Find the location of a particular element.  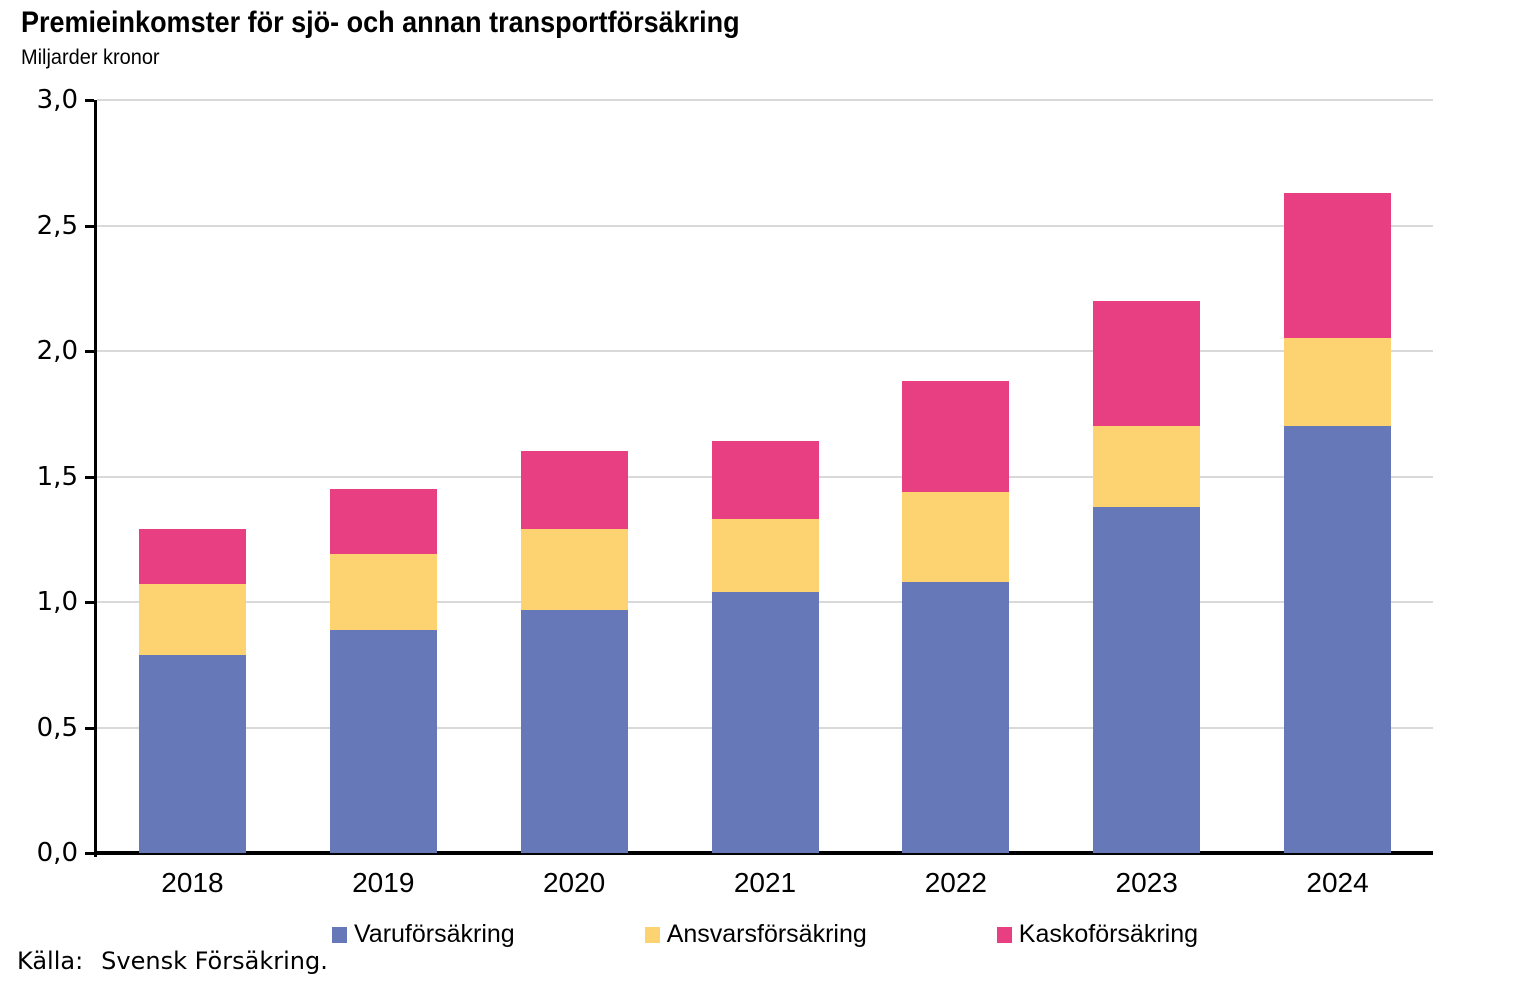

legend-item-varuforsakring: Varuförsäkring is located at coordinates (423, 934).